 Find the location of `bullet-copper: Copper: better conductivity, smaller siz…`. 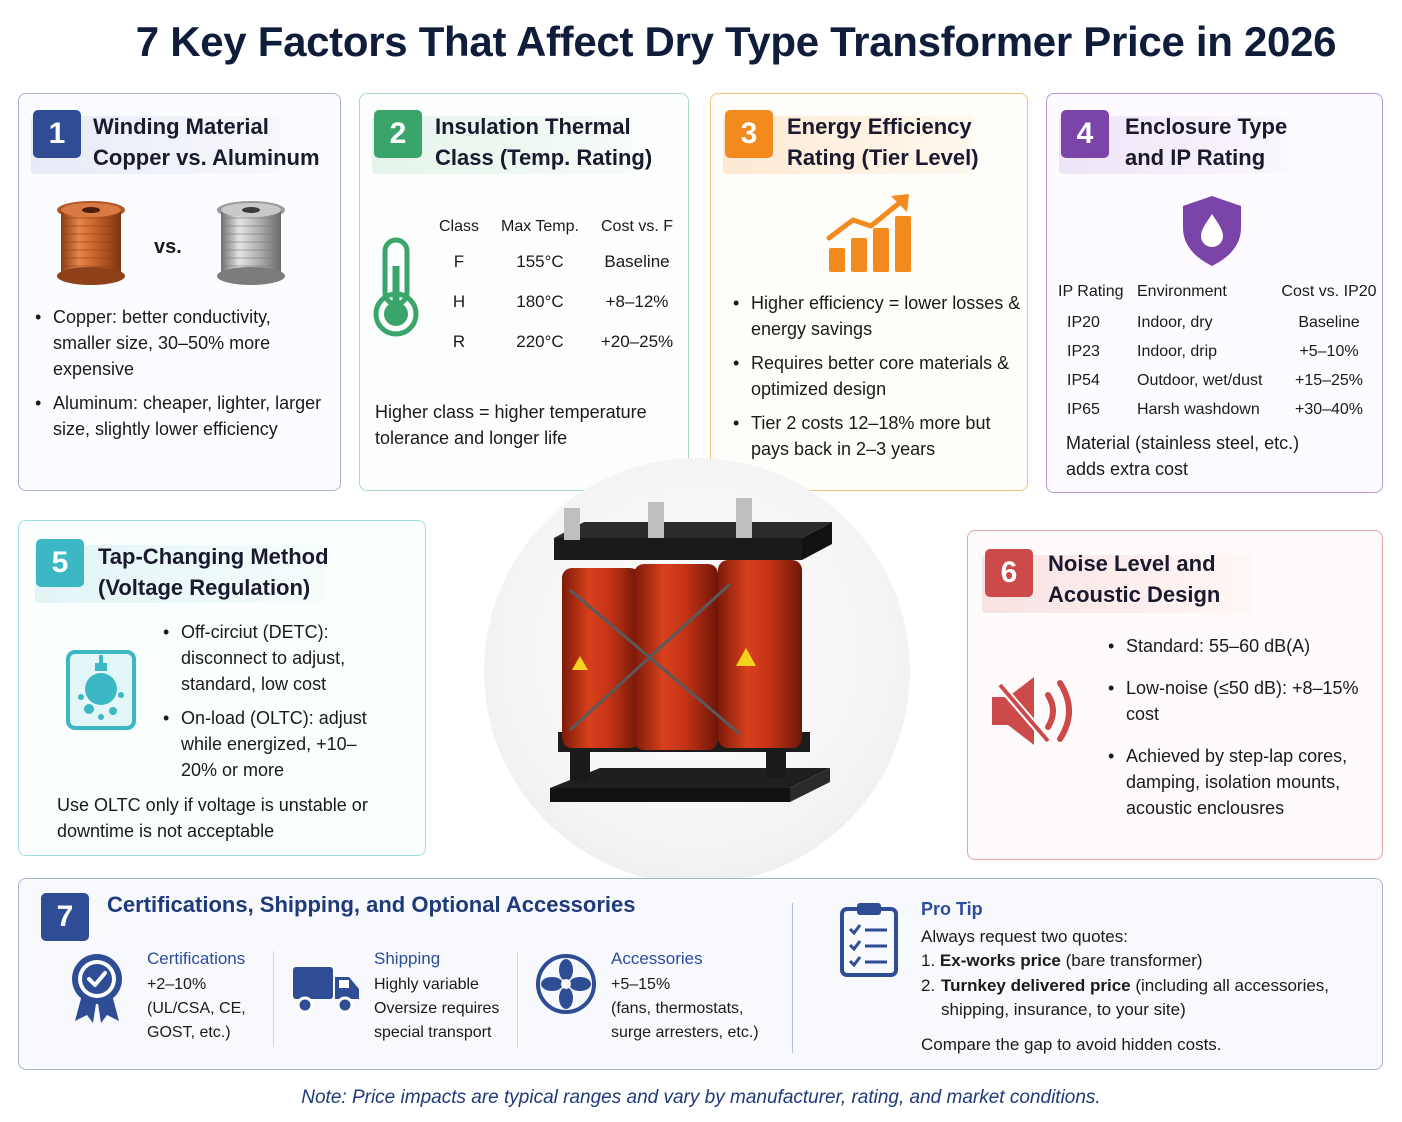

bullet-copper: Copper: better conductivity, smaller siz… is located at coordinates (183, 343).